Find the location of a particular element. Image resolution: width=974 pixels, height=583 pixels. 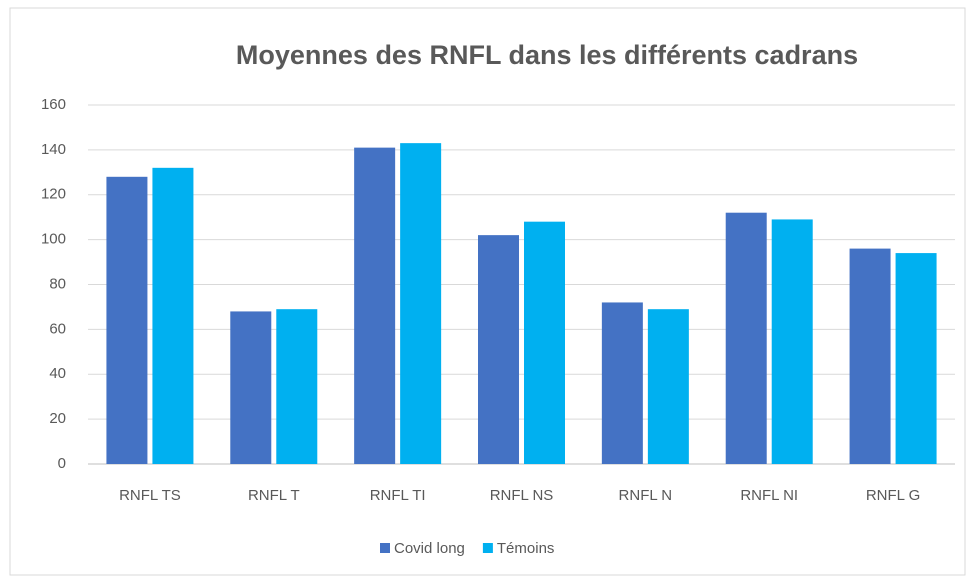

legend-label: Témoins is located at coordinates (526, 548).